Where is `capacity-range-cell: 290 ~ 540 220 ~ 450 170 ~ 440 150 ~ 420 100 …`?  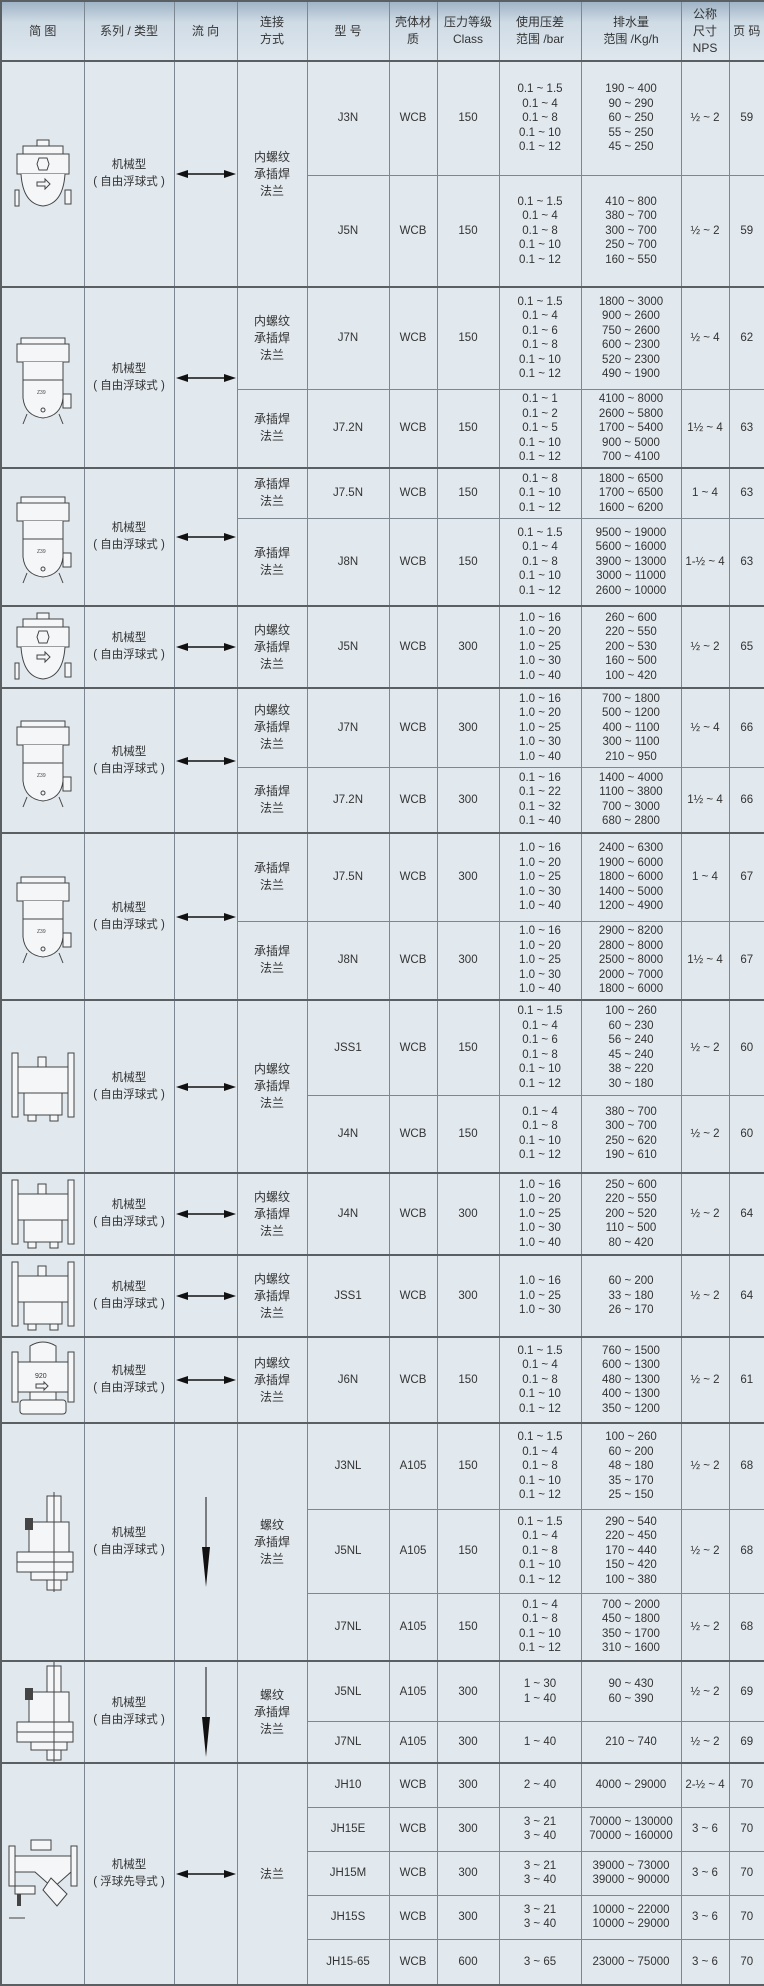 capacity-range-cell: 290 ~ 540 220 ~ 450 170 ~ 440 150 ~ 420 100 … is located at coordinates (631, 1551).